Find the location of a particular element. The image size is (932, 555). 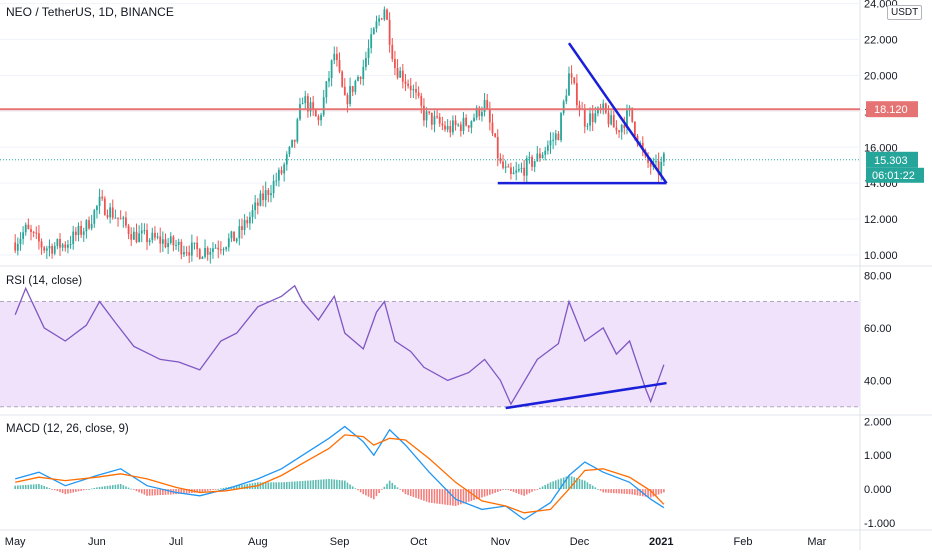

currency-badge: USDT is located at coordinates (905, 12).